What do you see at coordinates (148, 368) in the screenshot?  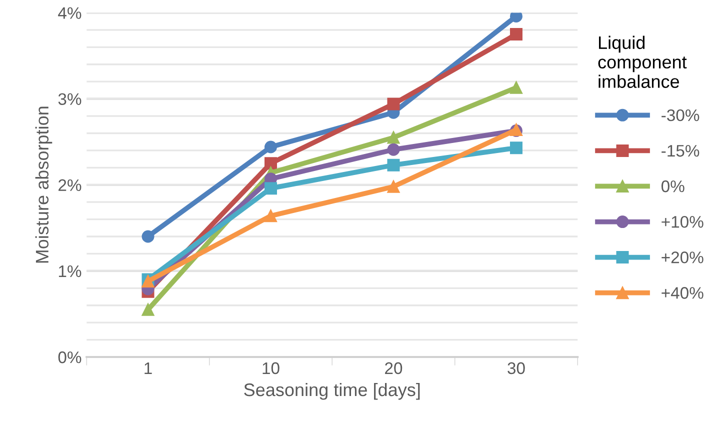 I see `x-tick-label: 1` at bounding box center [148, 368].